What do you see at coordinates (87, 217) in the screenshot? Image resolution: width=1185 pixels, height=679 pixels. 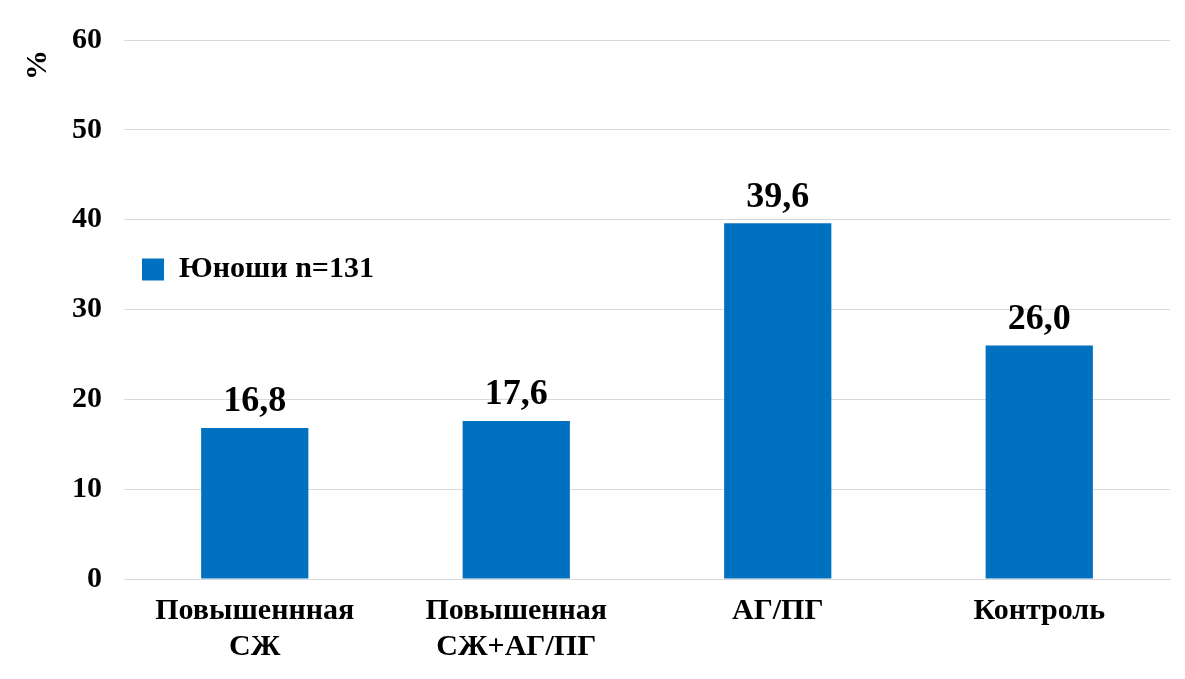 I see `y-tick-label: 40` at bounding box center [87, 217].